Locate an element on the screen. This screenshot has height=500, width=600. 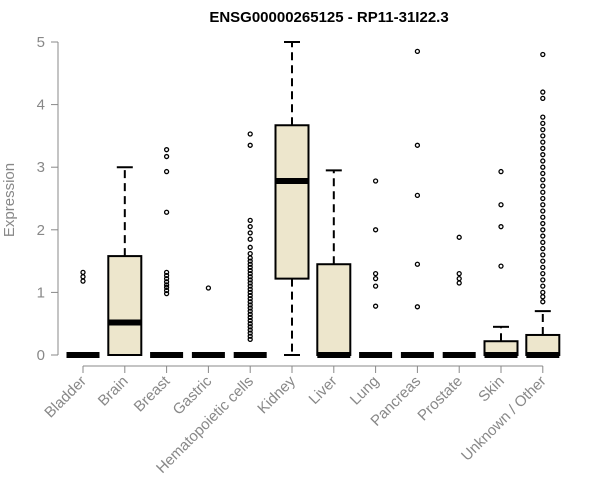
box-group-breast is located at coordinates (167, 252).